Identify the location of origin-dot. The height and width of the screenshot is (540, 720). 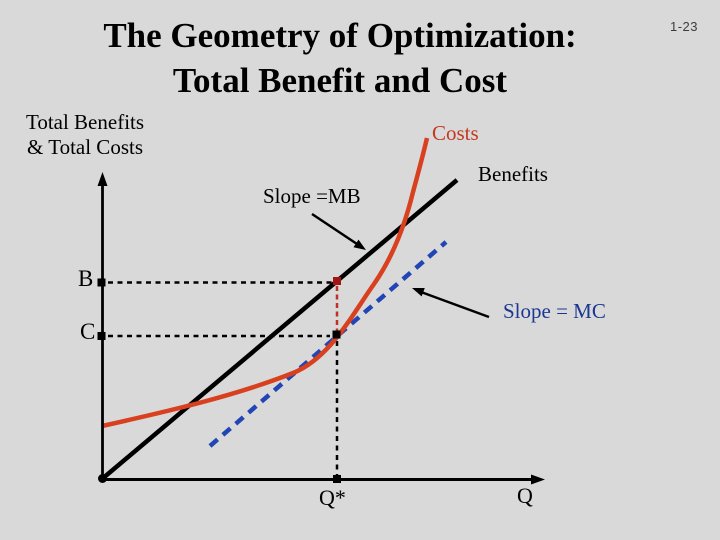
(102, 478).